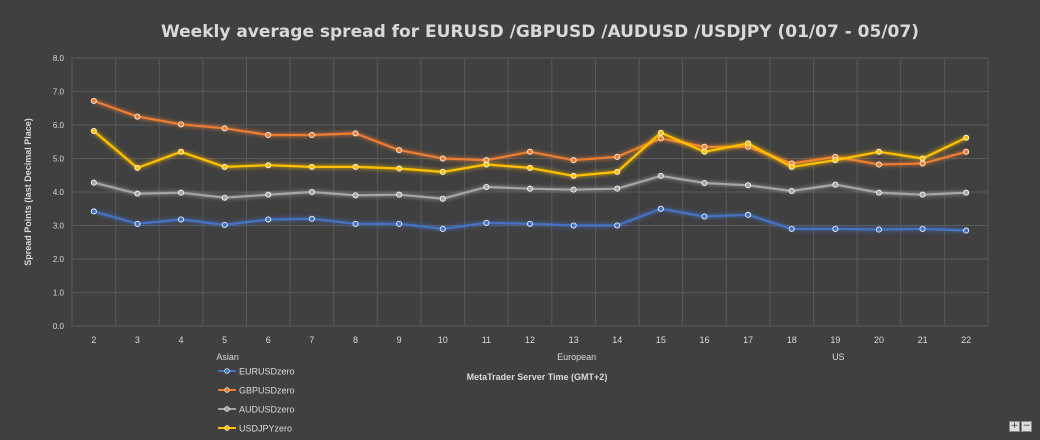  What do you see at coordinates (399, 340) in the screenshot?
I see `x-tick-label: 9` at bounding box center [399, 340].